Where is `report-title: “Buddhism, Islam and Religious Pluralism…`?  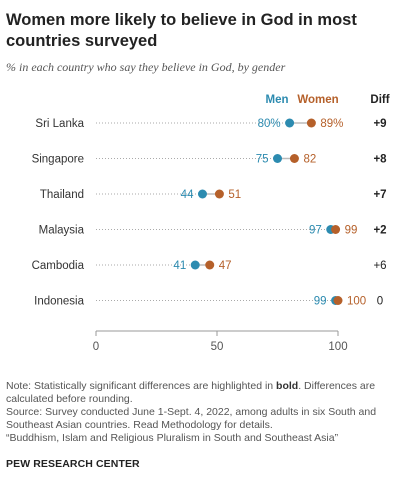 report-title: “Buddhism, Islam and Religious Pluralism… is located at coordinates (172, 438).